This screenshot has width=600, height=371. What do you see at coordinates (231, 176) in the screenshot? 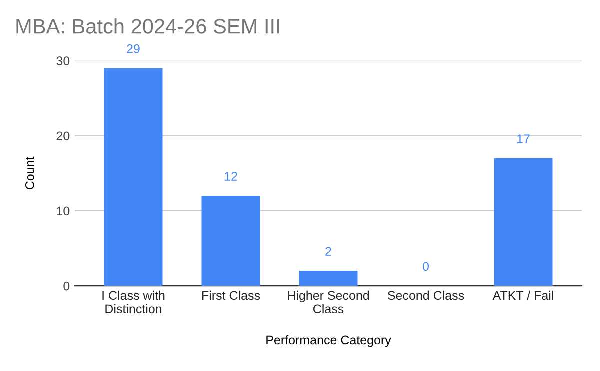
I see `data-label: 12` at bounding box center [231, 176].